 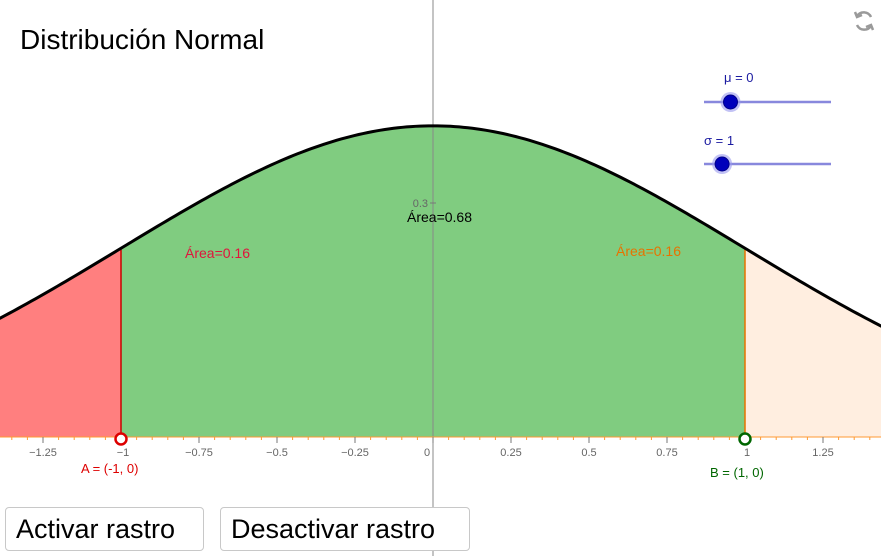 I want to click on x-tick-label: 0.5, so click(x=588, y=453).